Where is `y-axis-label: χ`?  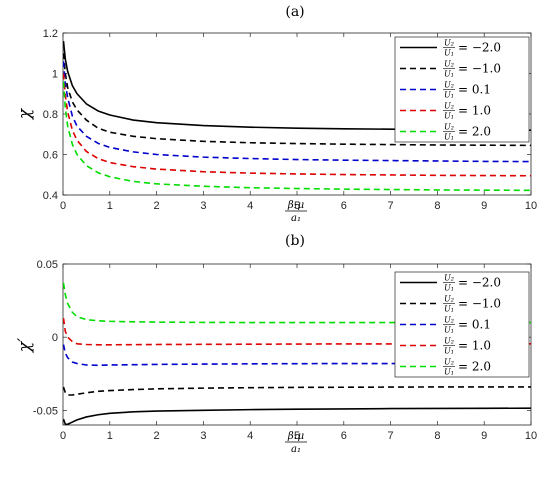
y-axis-label: χ is located at coordinates (25, 113).